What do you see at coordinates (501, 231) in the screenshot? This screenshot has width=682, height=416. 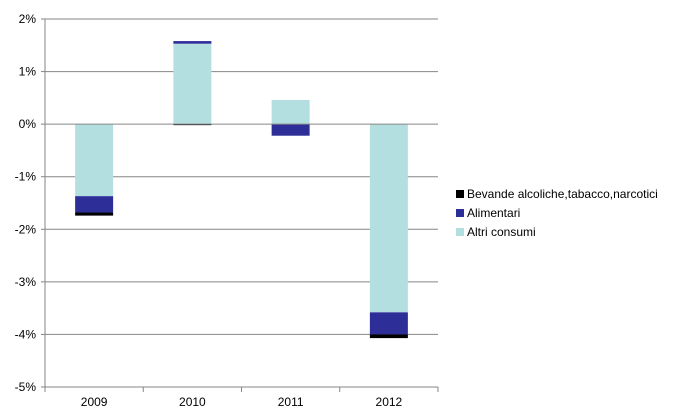 I see `legend-label: Altri consumi` at bounding box center [501, 231].